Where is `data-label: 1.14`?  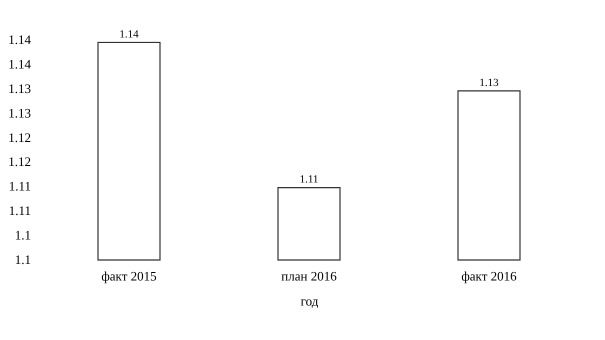 data-label: 1.14 is located at coordinates (129, 34).